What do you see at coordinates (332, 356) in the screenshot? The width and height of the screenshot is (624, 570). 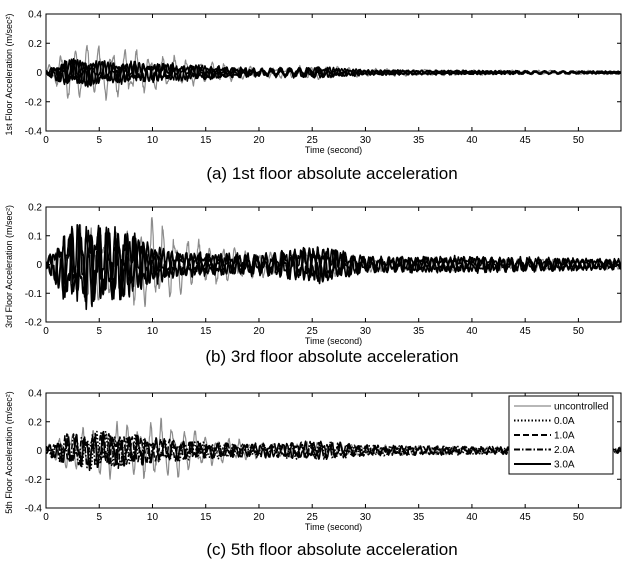 I see `caption-b: (b) 3rd floor absolute acceleration` at bounding box center [332, 356].